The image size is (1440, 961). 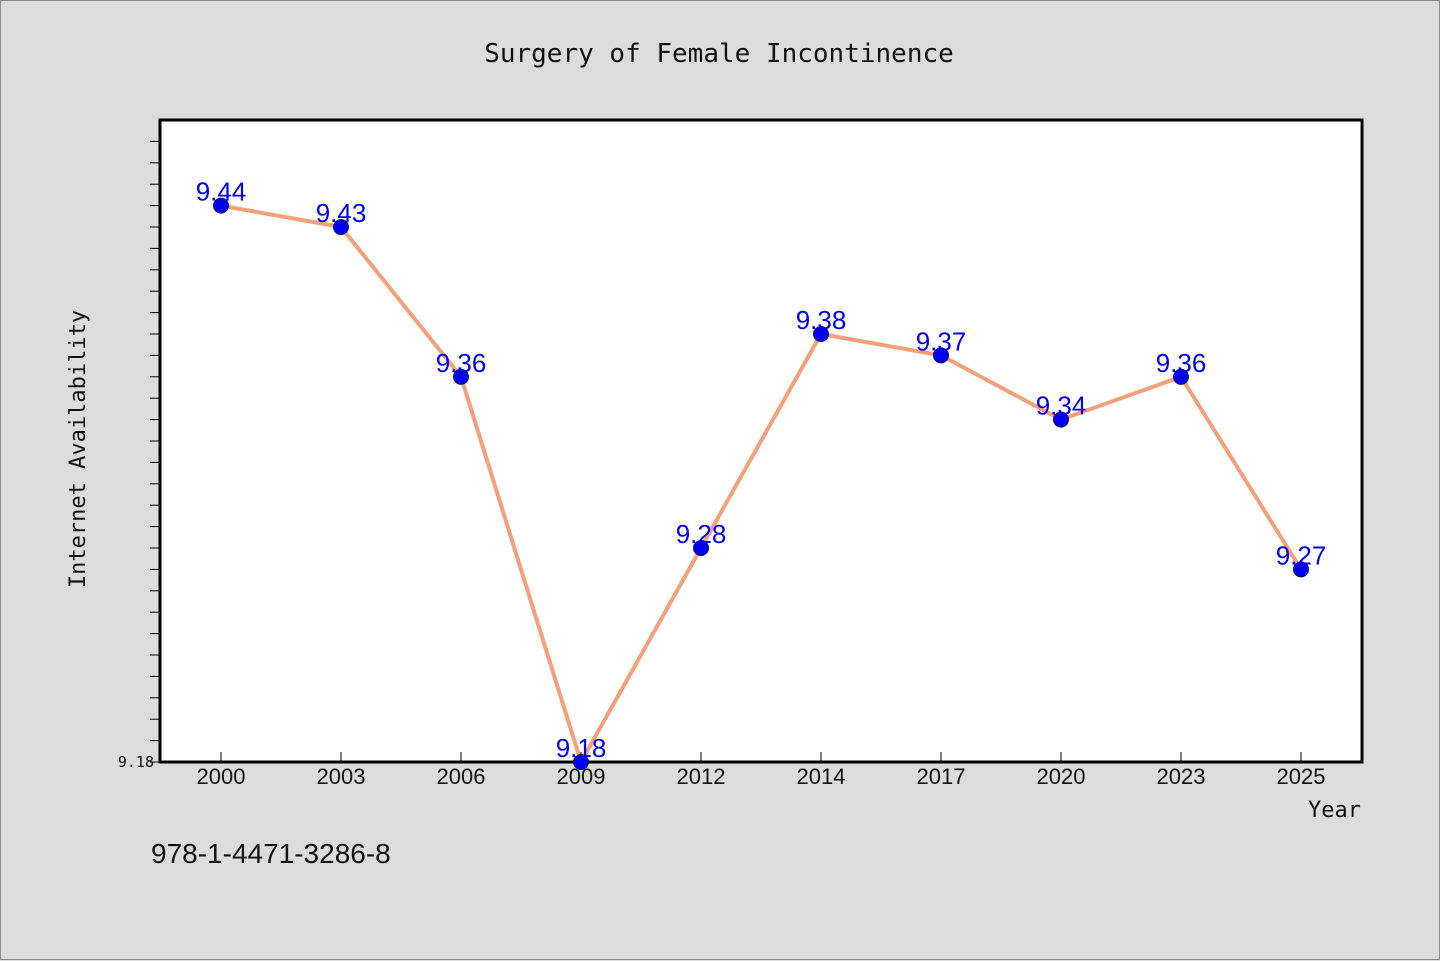 I want to click on y-axis-ticks, so click(x=155, y=451).